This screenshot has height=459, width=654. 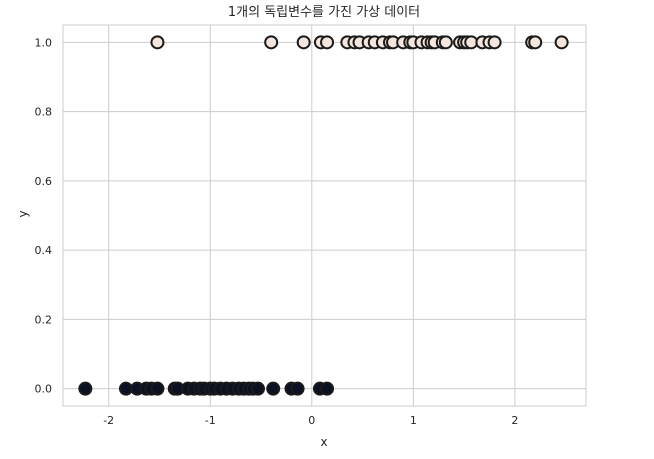 What do you see at coordinates (44, 250) in the screenshot?
I see `y-tick-label: 0.4` at bounding box center [44, 250].